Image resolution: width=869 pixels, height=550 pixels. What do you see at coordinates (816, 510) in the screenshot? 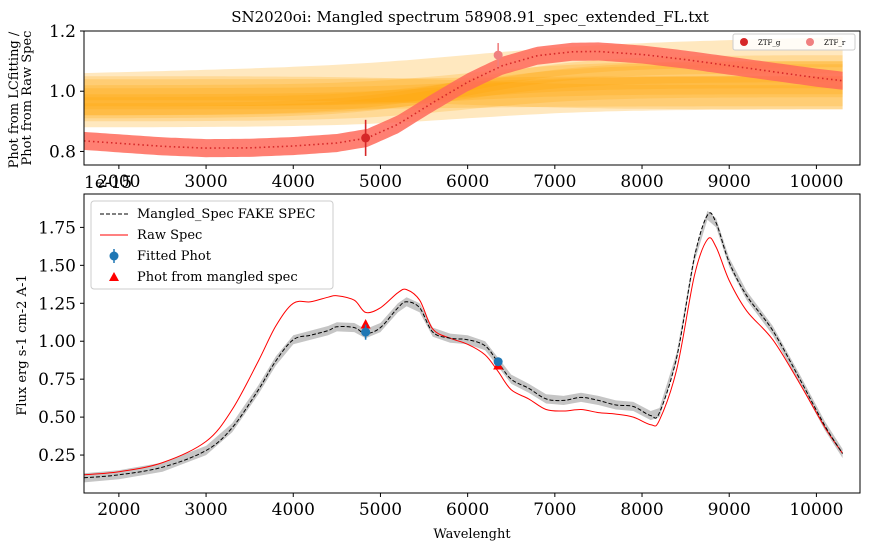
I see `bottom-xtick-label-8: 10000` at bounding box center [816, 510].